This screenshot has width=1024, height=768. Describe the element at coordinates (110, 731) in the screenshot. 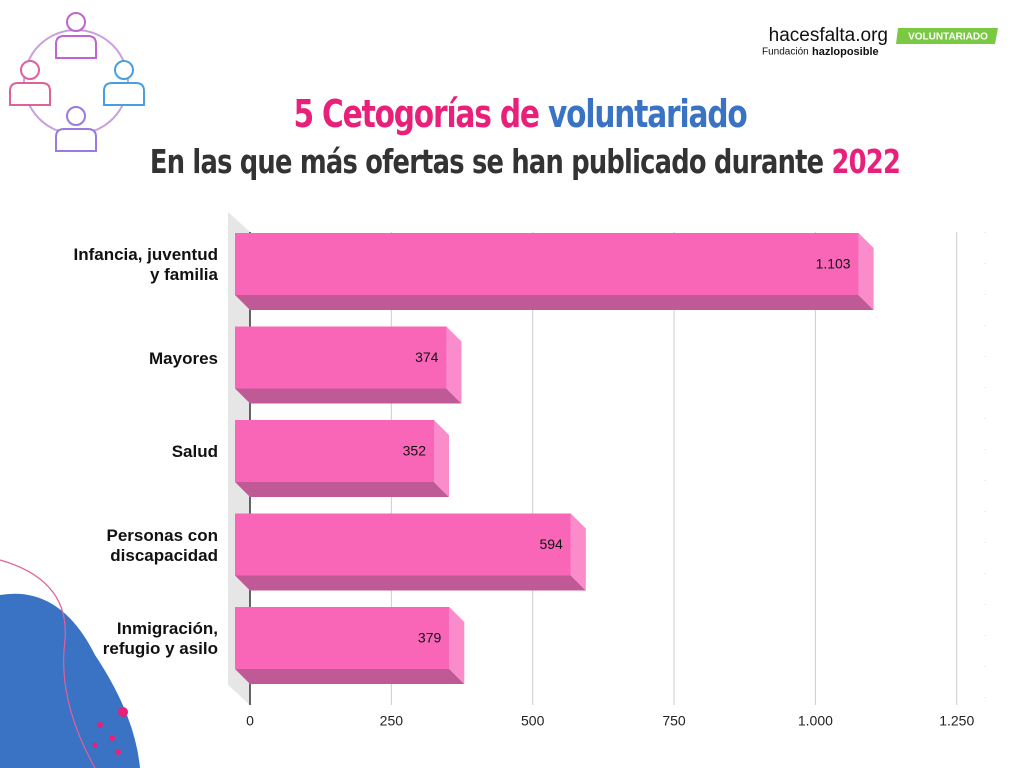

I see `dots` at that location.